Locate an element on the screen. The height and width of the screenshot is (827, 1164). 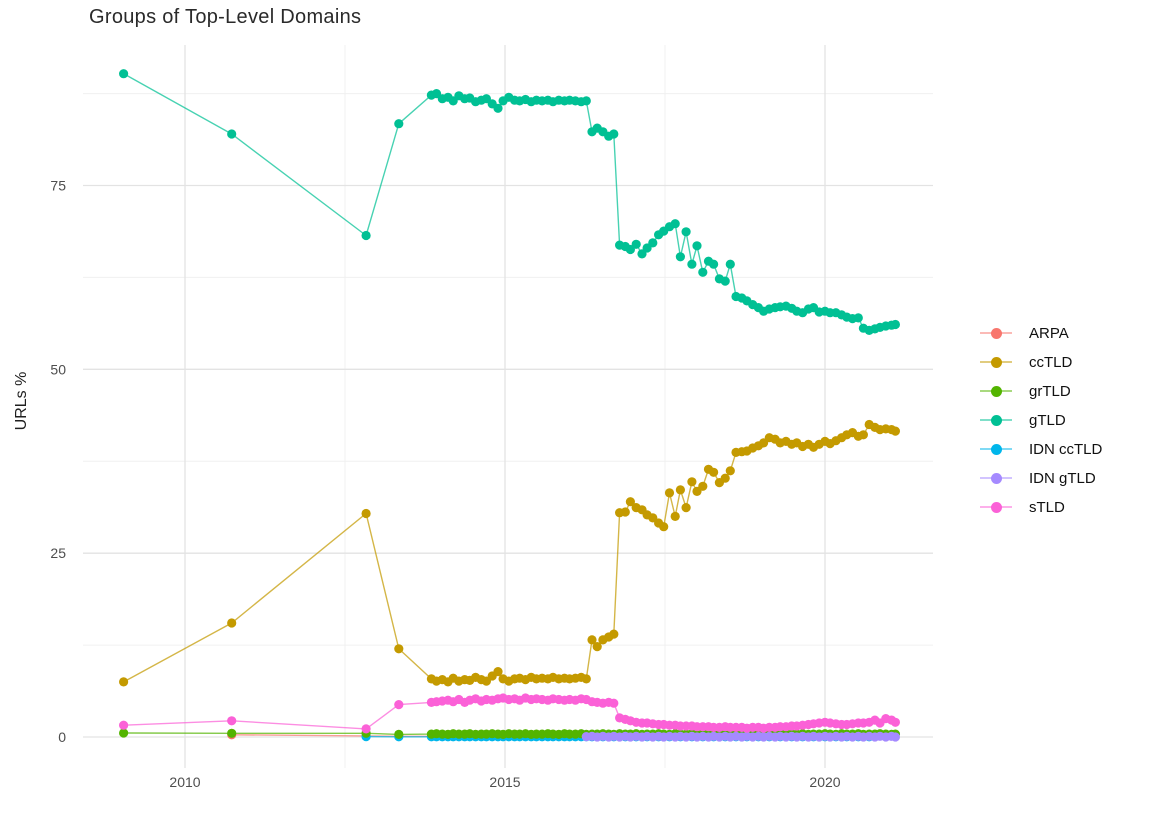
legend-label: grTLD is located at coordinates (1050, 391).